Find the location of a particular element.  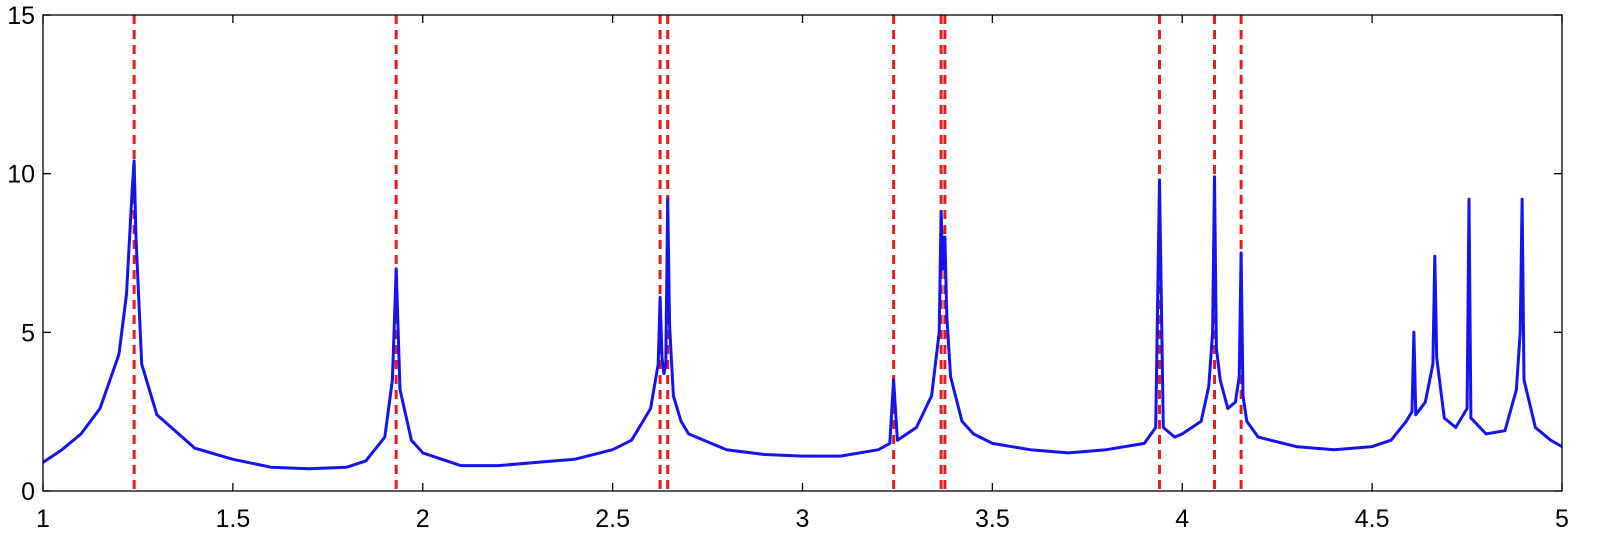

y-tick-label: 10 is located at coordinates (21, 175).